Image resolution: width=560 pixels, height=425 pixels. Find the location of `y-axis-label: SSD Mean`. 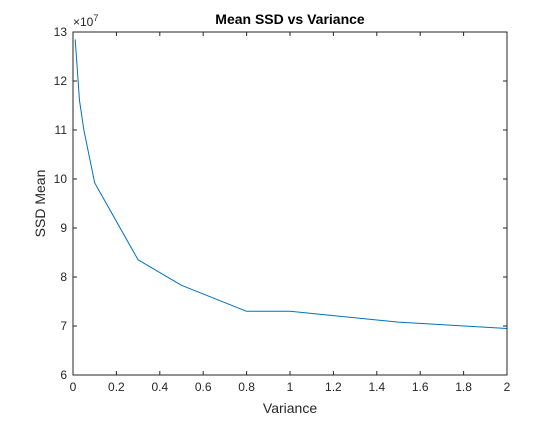

y-axis-label: SSD Mean is located at coordinates (40, 204).